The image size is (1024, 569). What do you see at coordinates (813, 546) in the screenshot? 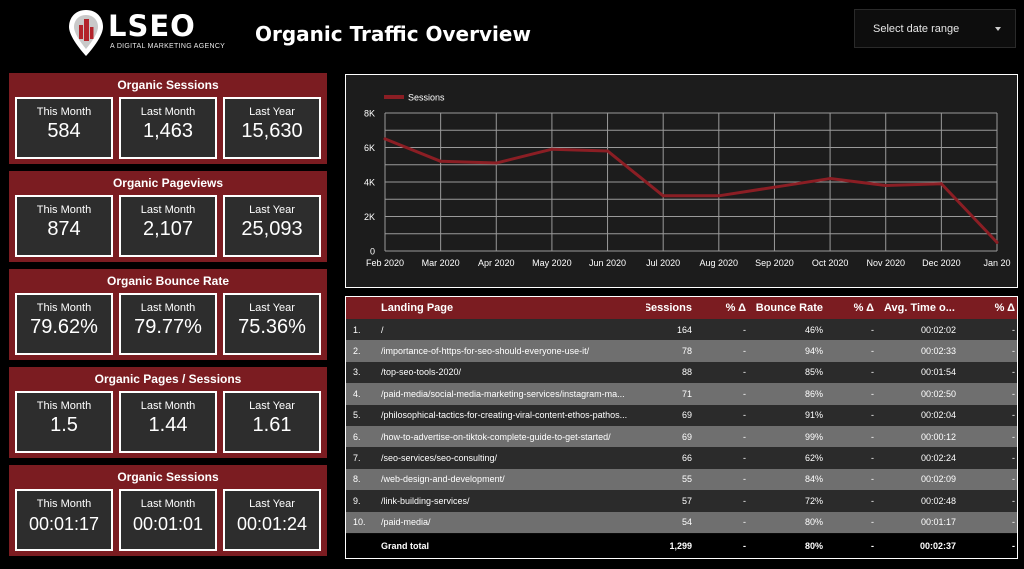
I see `grand-total-bounce-rate: 80%` at bounding box center [813, 546].